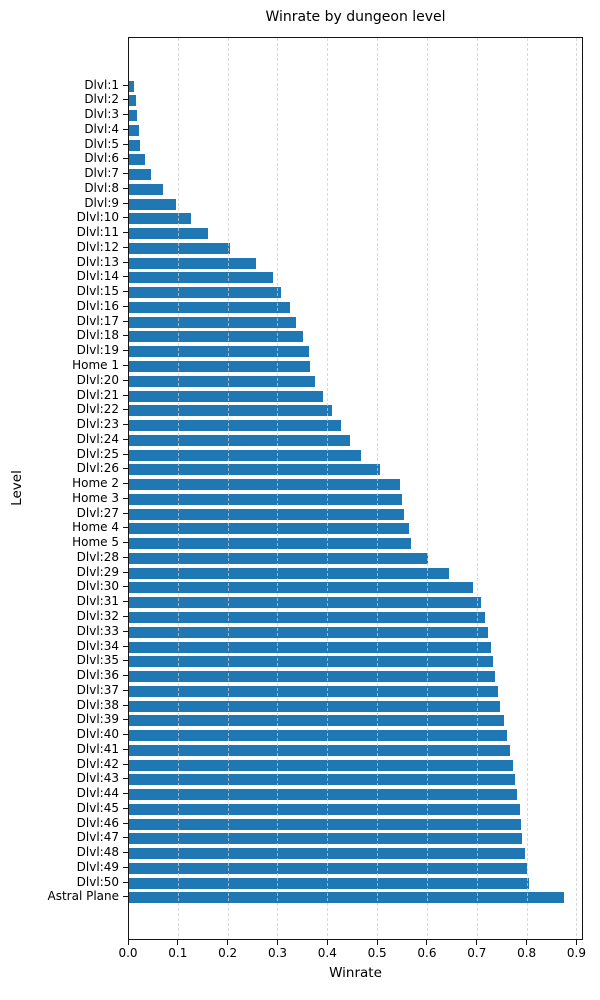 The height and width of the screenshot is (1000, 600). I want to click on y-tick-label: Dlvl:50, so click(97, 881).